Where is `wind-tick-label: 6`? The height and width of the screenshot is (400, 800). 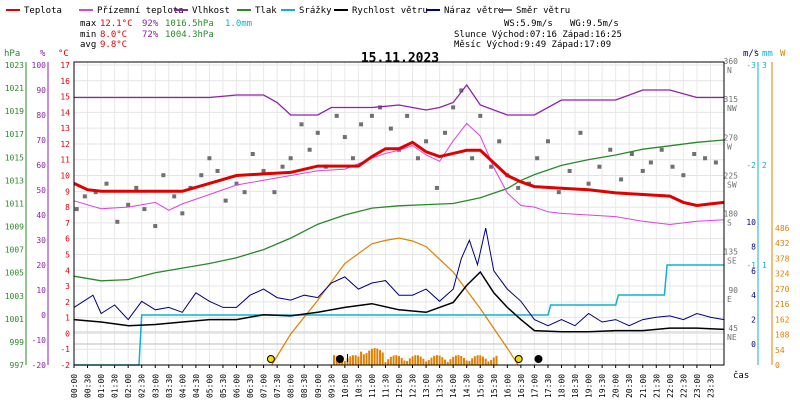
wind-tick-label: 6 is located at coordinates (753, 271).